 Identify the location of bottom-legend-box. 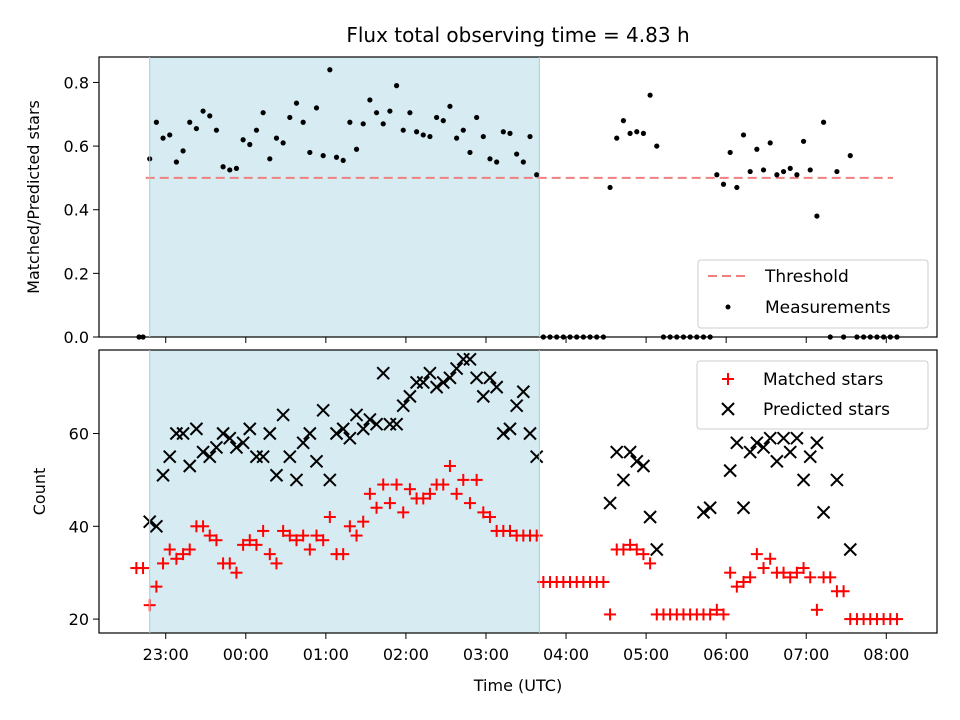
(812, 395).